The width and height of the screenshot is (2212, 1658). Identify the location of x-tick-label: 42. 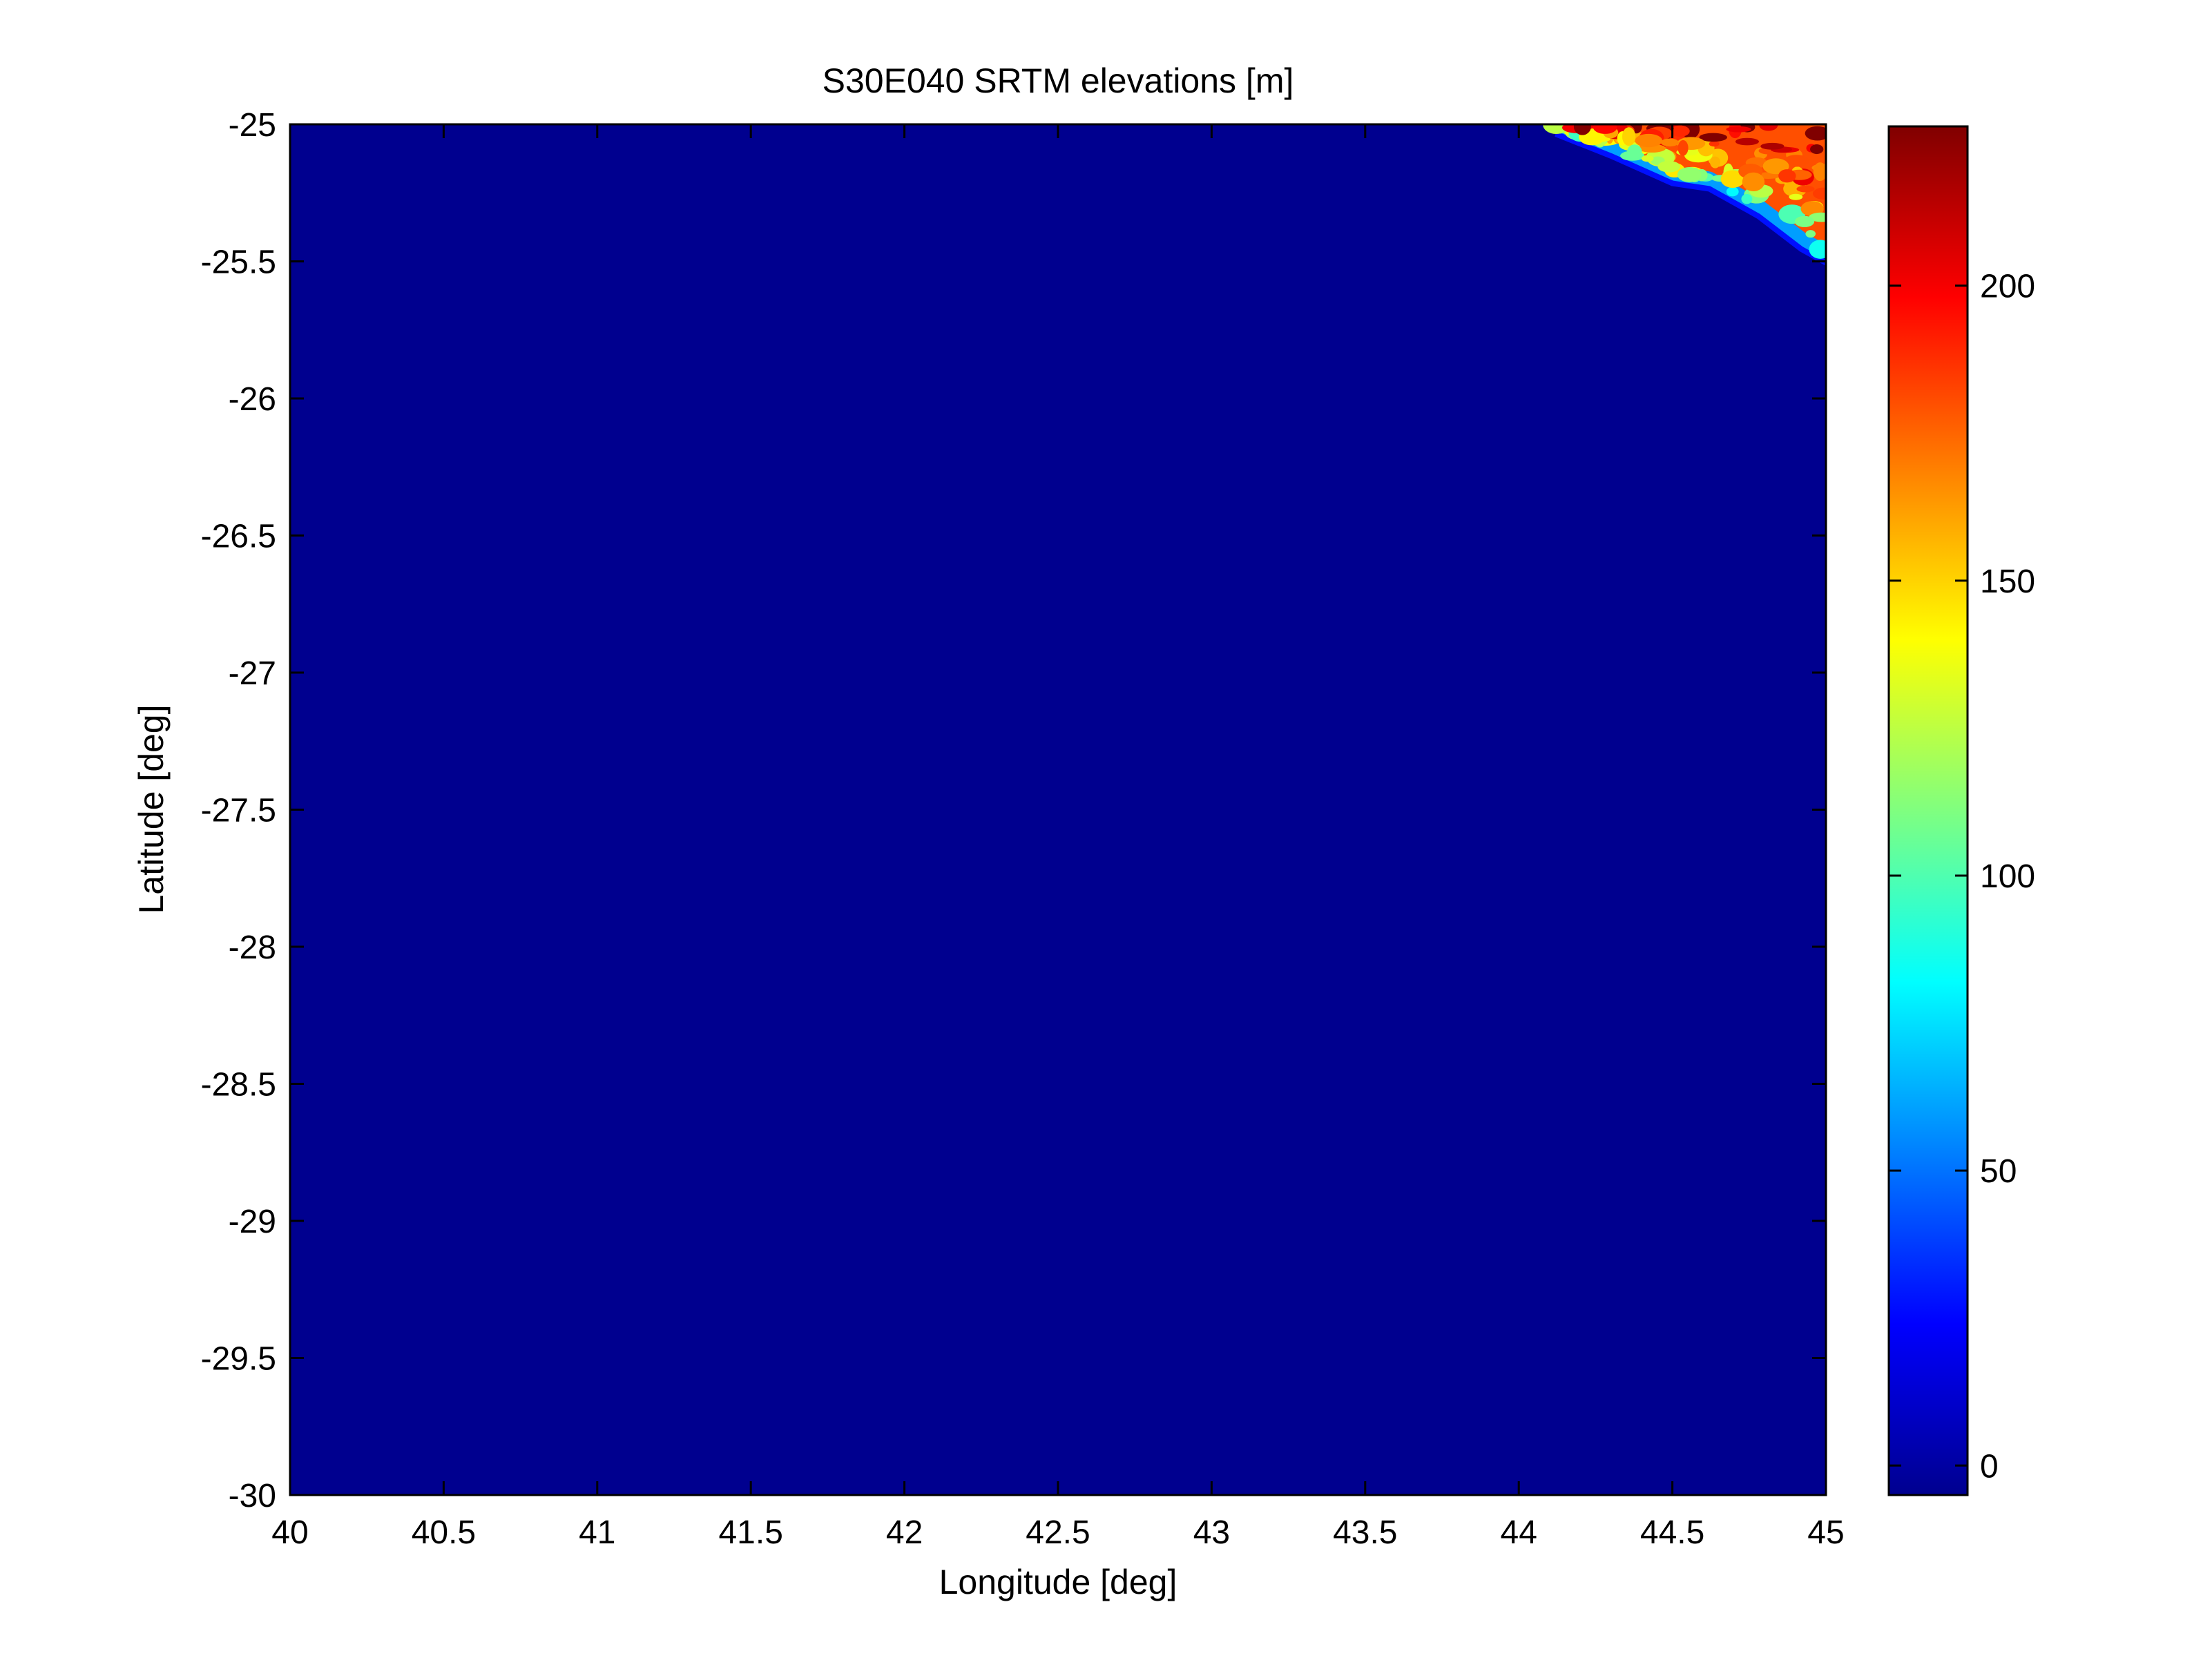
(905, 1532).